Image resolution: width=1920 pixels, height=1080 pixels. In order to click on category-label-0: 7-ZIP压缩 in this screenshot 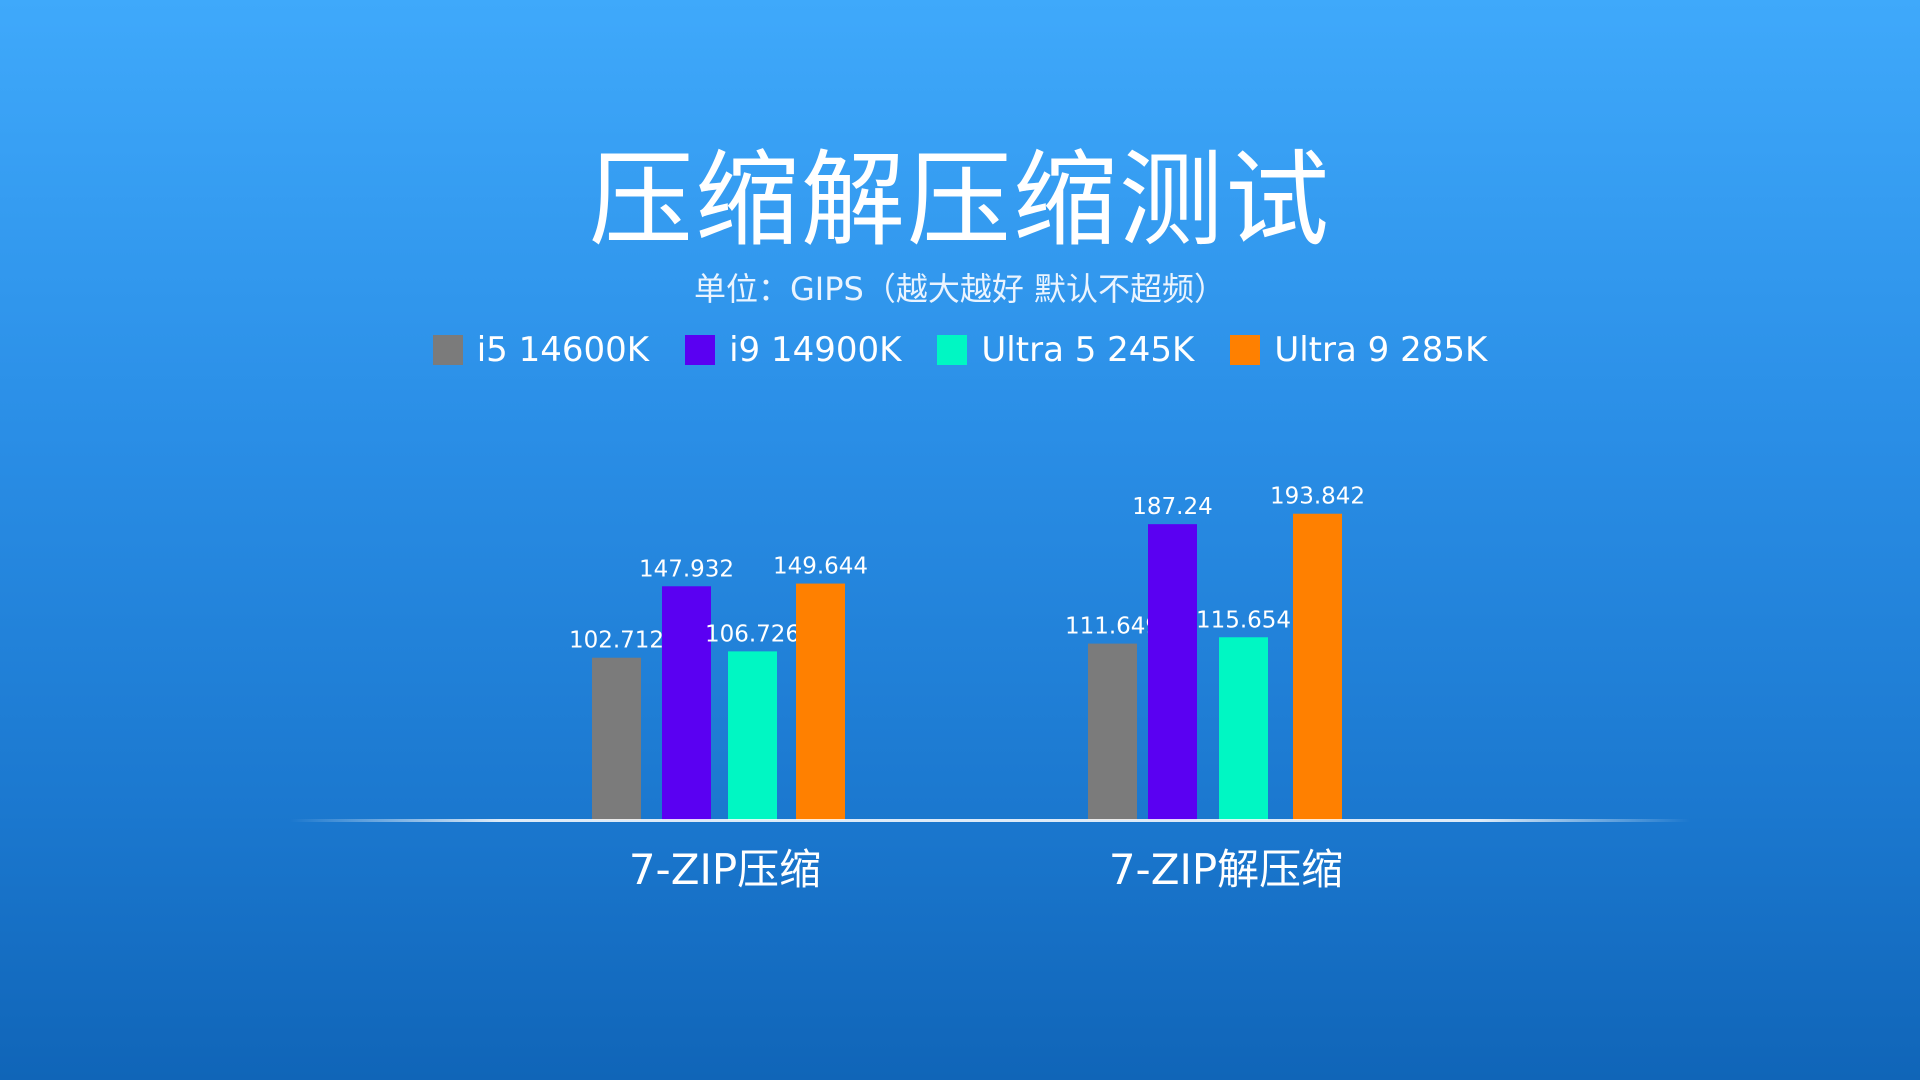, I will do `click(725, 869)`.